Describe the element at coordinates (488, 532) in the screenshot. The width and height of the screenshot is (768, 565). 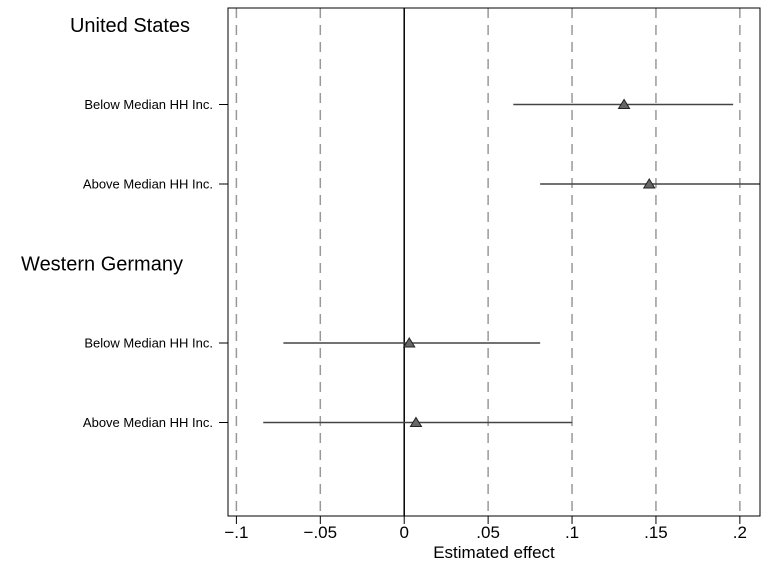
I see `x-tick-label: .05` at that location.